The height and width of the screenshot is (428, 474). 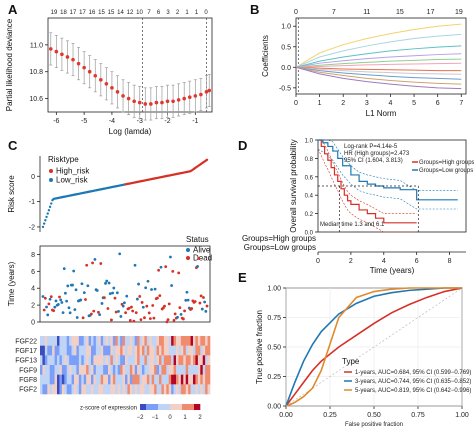 I want to click on x-tick-label: 2, so click(x=351, y=261).